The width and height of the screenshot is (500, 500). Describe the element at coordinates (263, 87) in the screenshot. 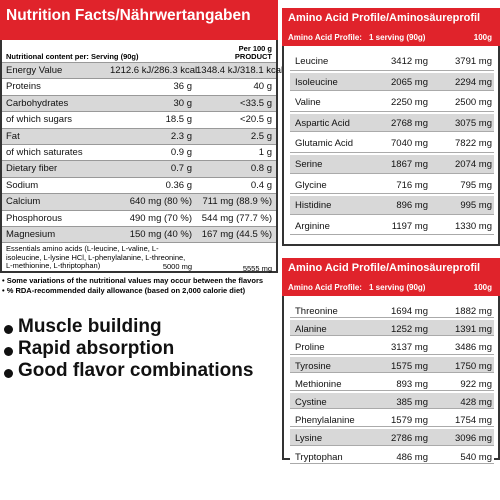

I see `row-per100: 40 g` at that location.